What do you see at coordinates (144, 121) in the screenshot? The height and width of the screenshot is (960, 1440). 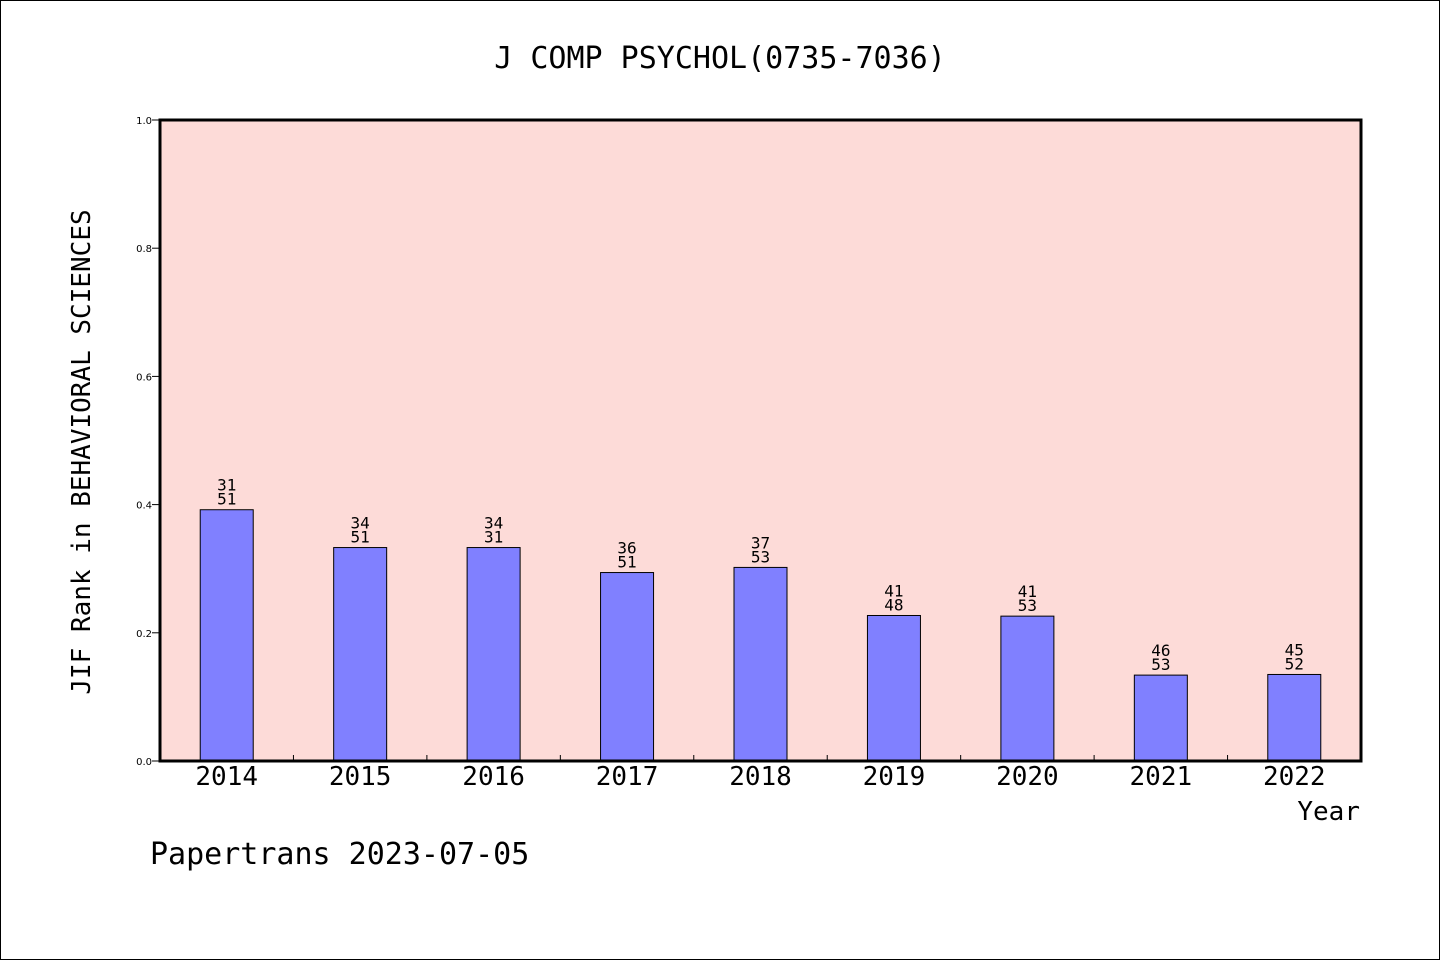 I see `y-tick-label: 1.0` at bounding box center [144, 121].